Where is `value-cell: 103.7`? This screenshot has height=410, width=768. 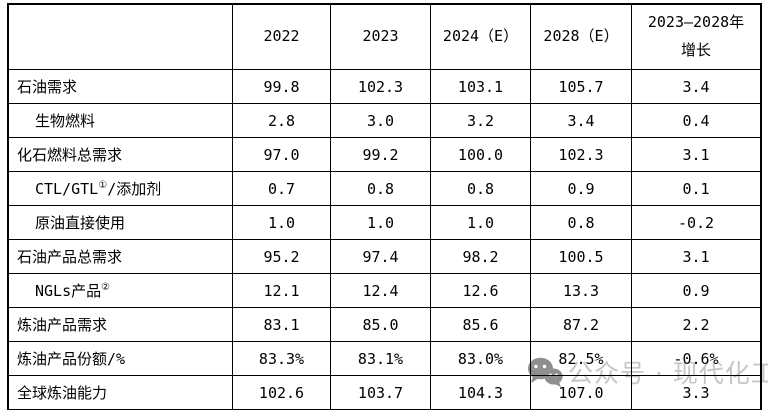
value-cell: 103.7 is located at coordinates (380, 392).